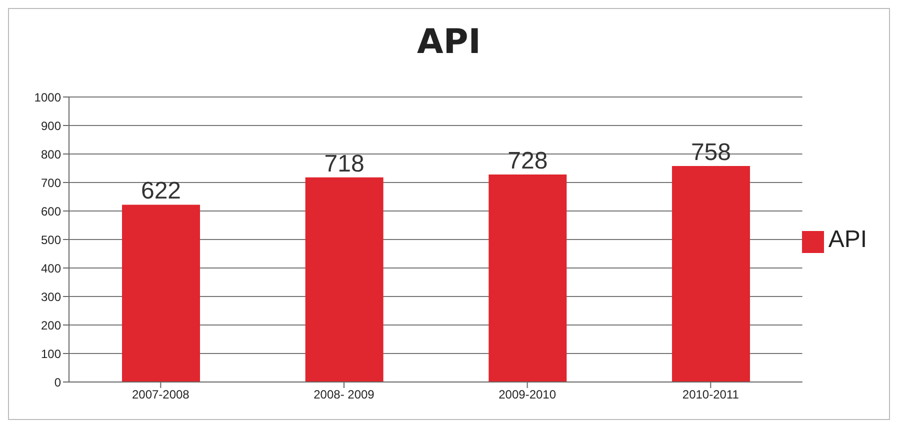  Describe the element at coordinates (161, 191) in the screenshot. I see `data-label: 622` at that location.